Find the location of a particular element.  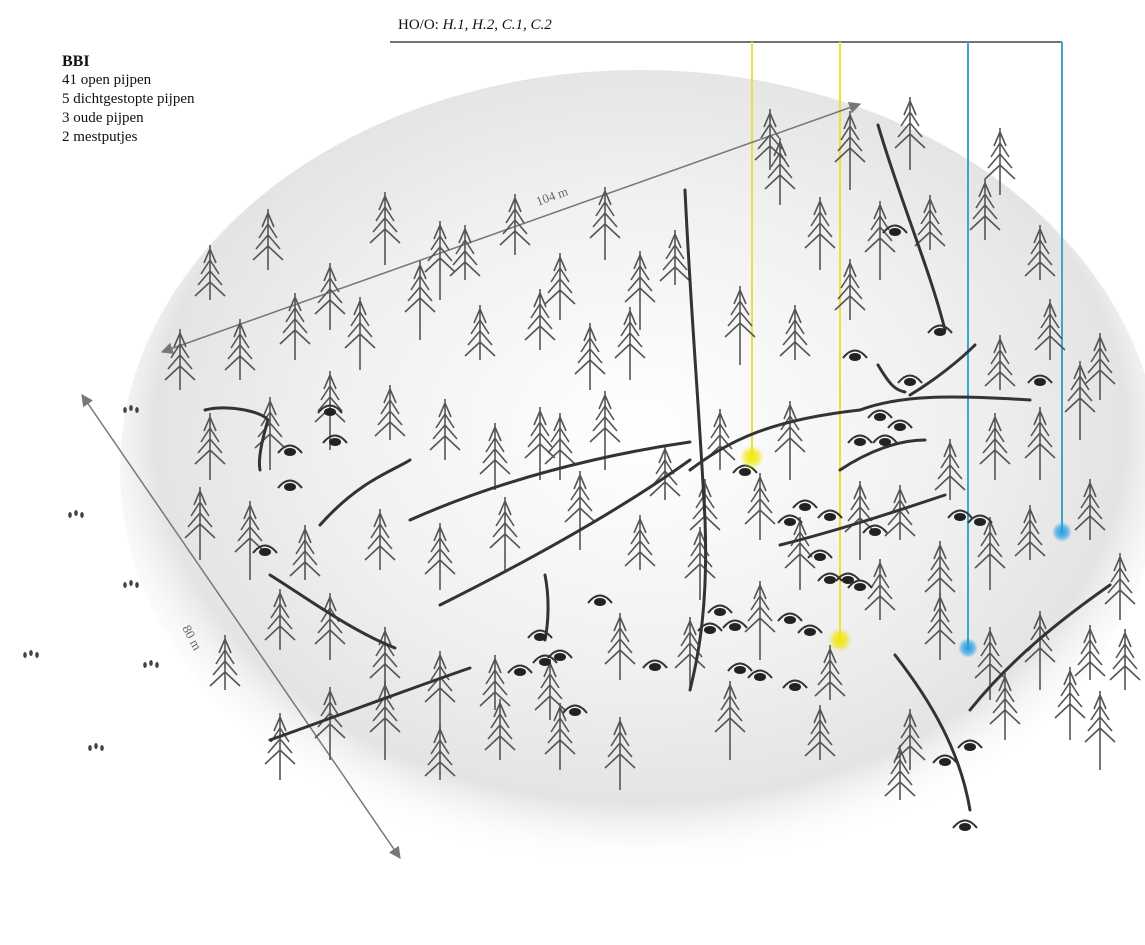

ho-header: HO/O: H.1, H.2, C.1, C.2 is located at coordinates (475, 25).